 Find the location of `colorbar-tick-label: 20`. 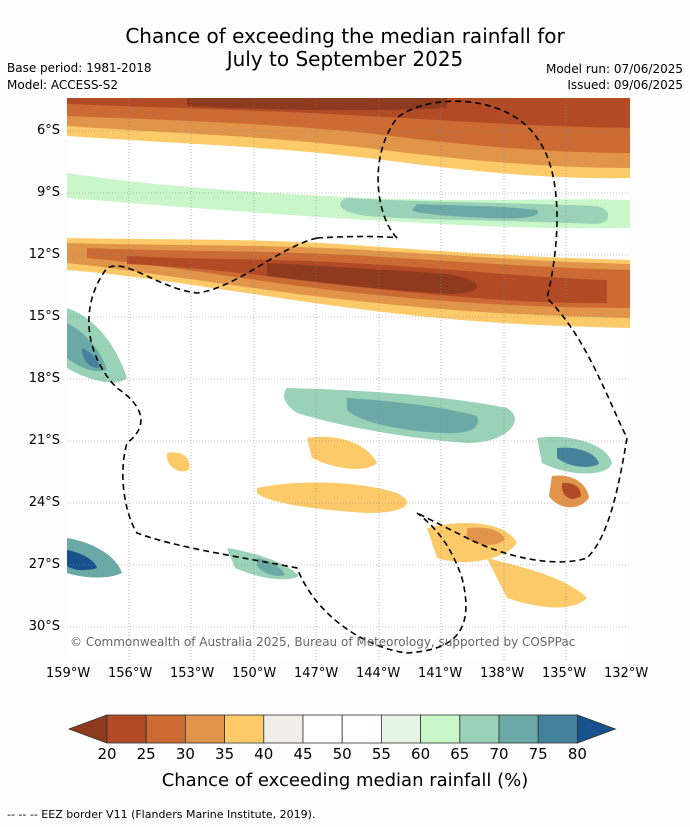

colorbar-tick-label: 20 is located at coordinates (107, 754).